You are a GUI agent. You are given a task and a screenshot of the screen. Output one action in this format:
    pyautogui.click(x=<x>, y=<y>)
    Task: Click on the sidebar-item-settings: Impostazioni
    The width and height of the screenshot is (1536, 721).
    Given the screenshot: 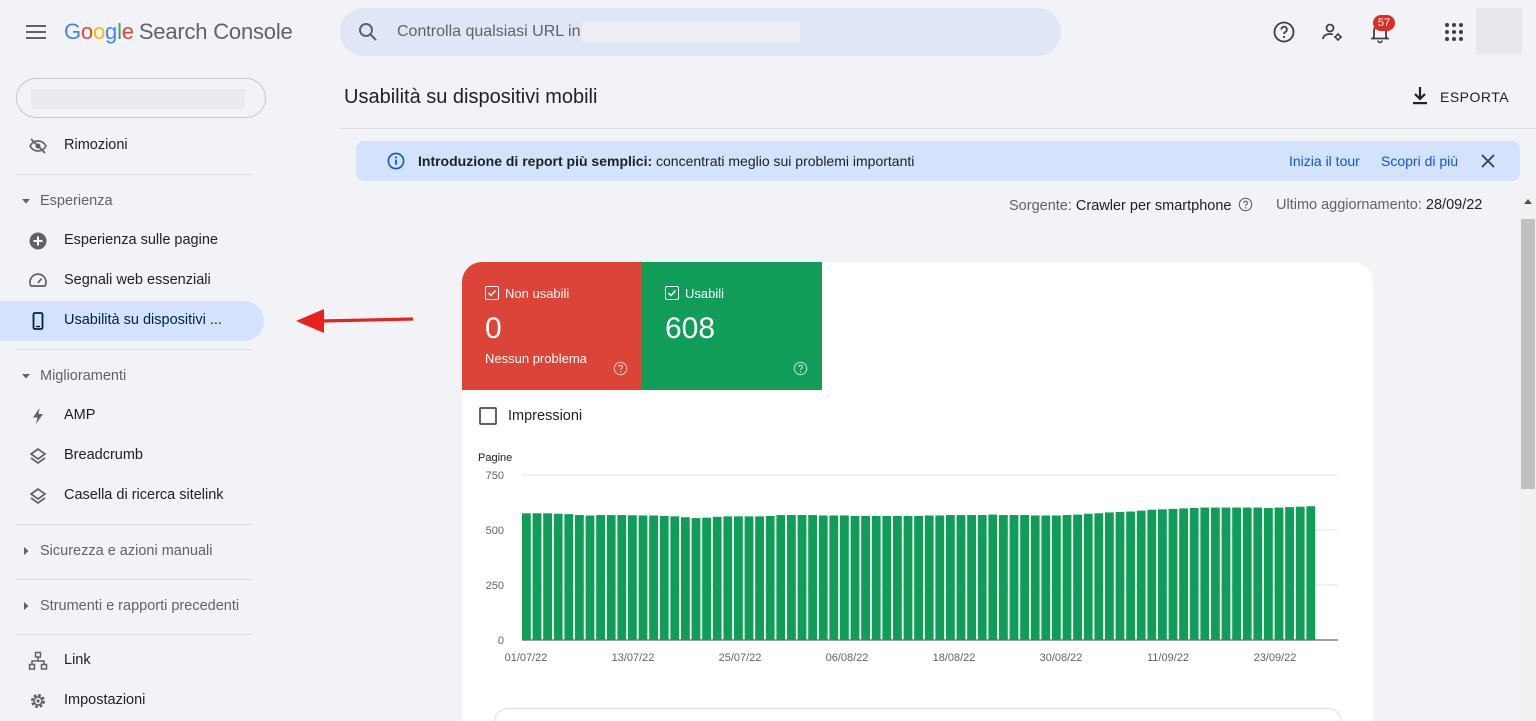 What is the action you would take?
    pyautogui.click(x=132, y=701)
    